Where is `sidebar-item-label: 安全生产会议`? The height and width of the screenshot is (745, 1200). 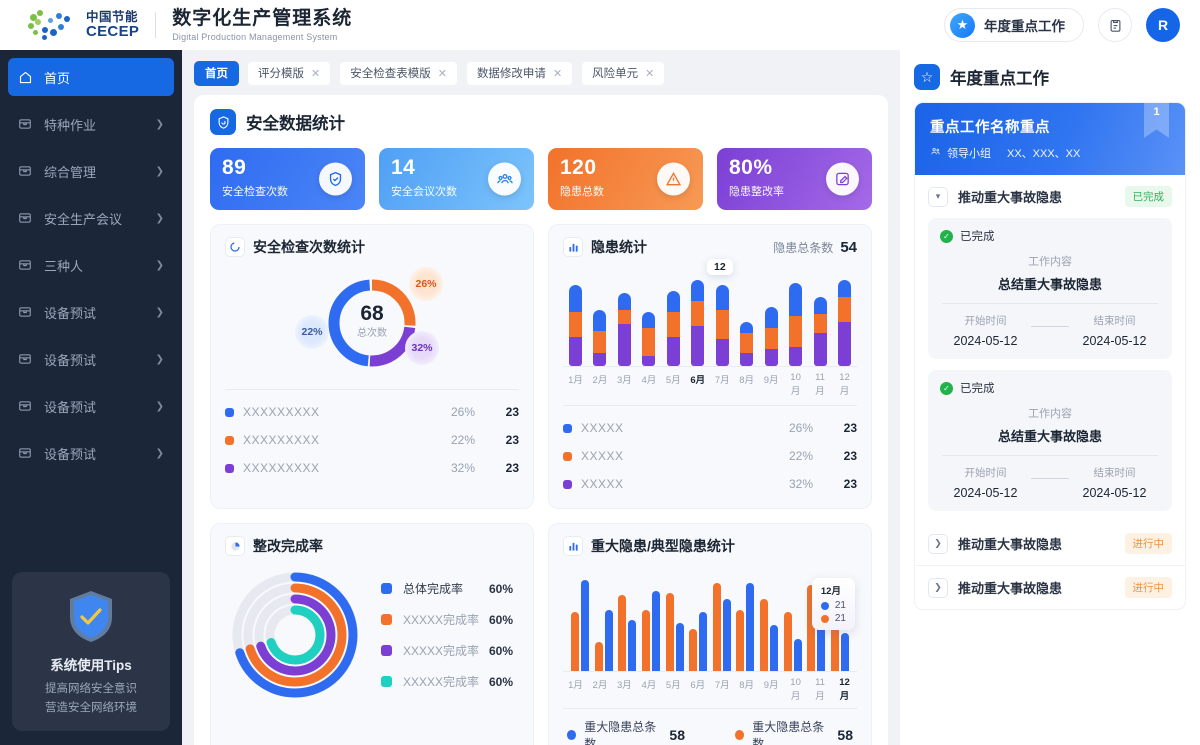 sidebar-item-label: 安全生产会议 is located at coordinates (83, 219).